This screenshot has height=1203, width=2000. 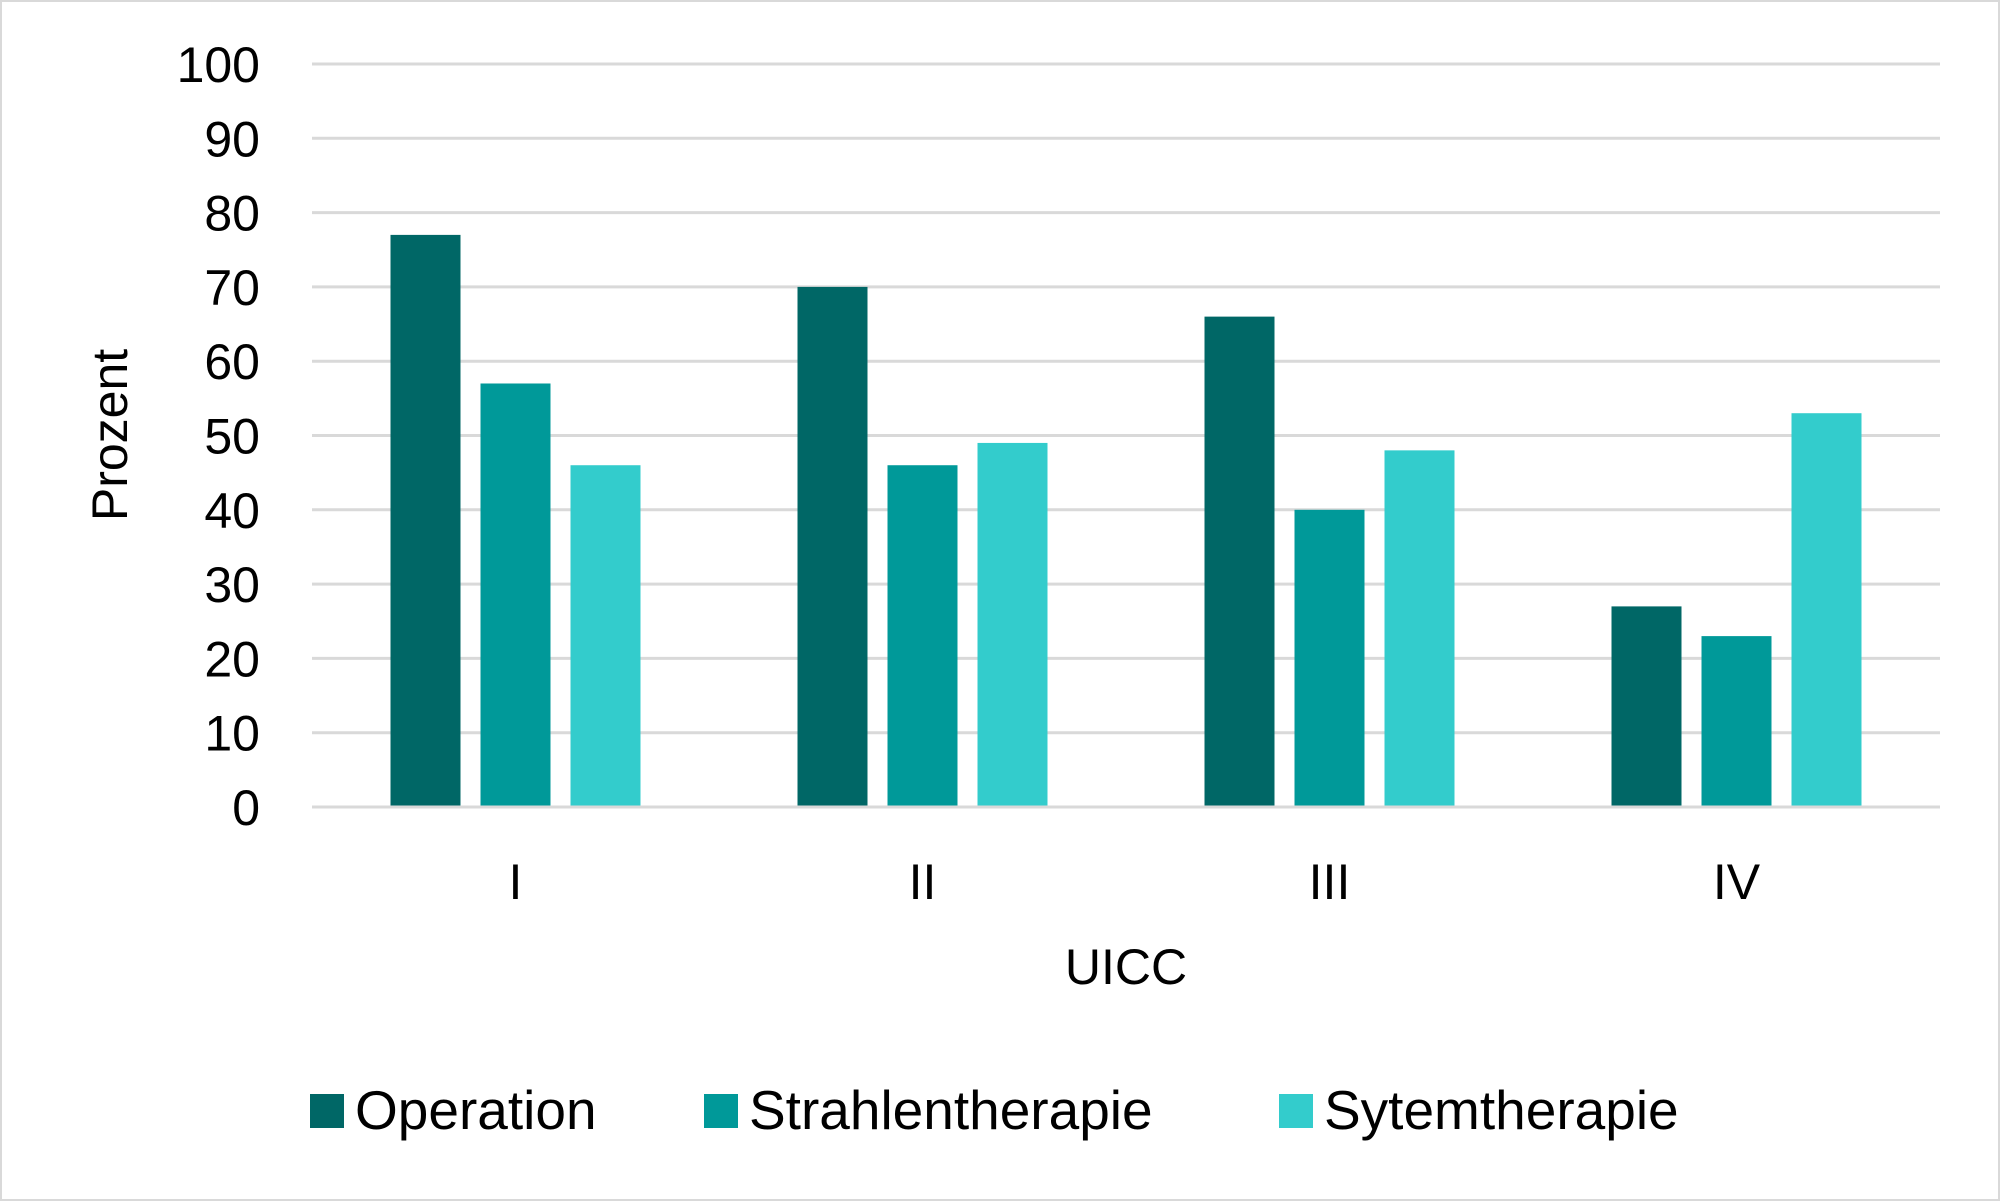 I want to click on y-axis-ticks: 0 10 20 30 40 50 60 70 80 90 100, so click(x=218, y=436).